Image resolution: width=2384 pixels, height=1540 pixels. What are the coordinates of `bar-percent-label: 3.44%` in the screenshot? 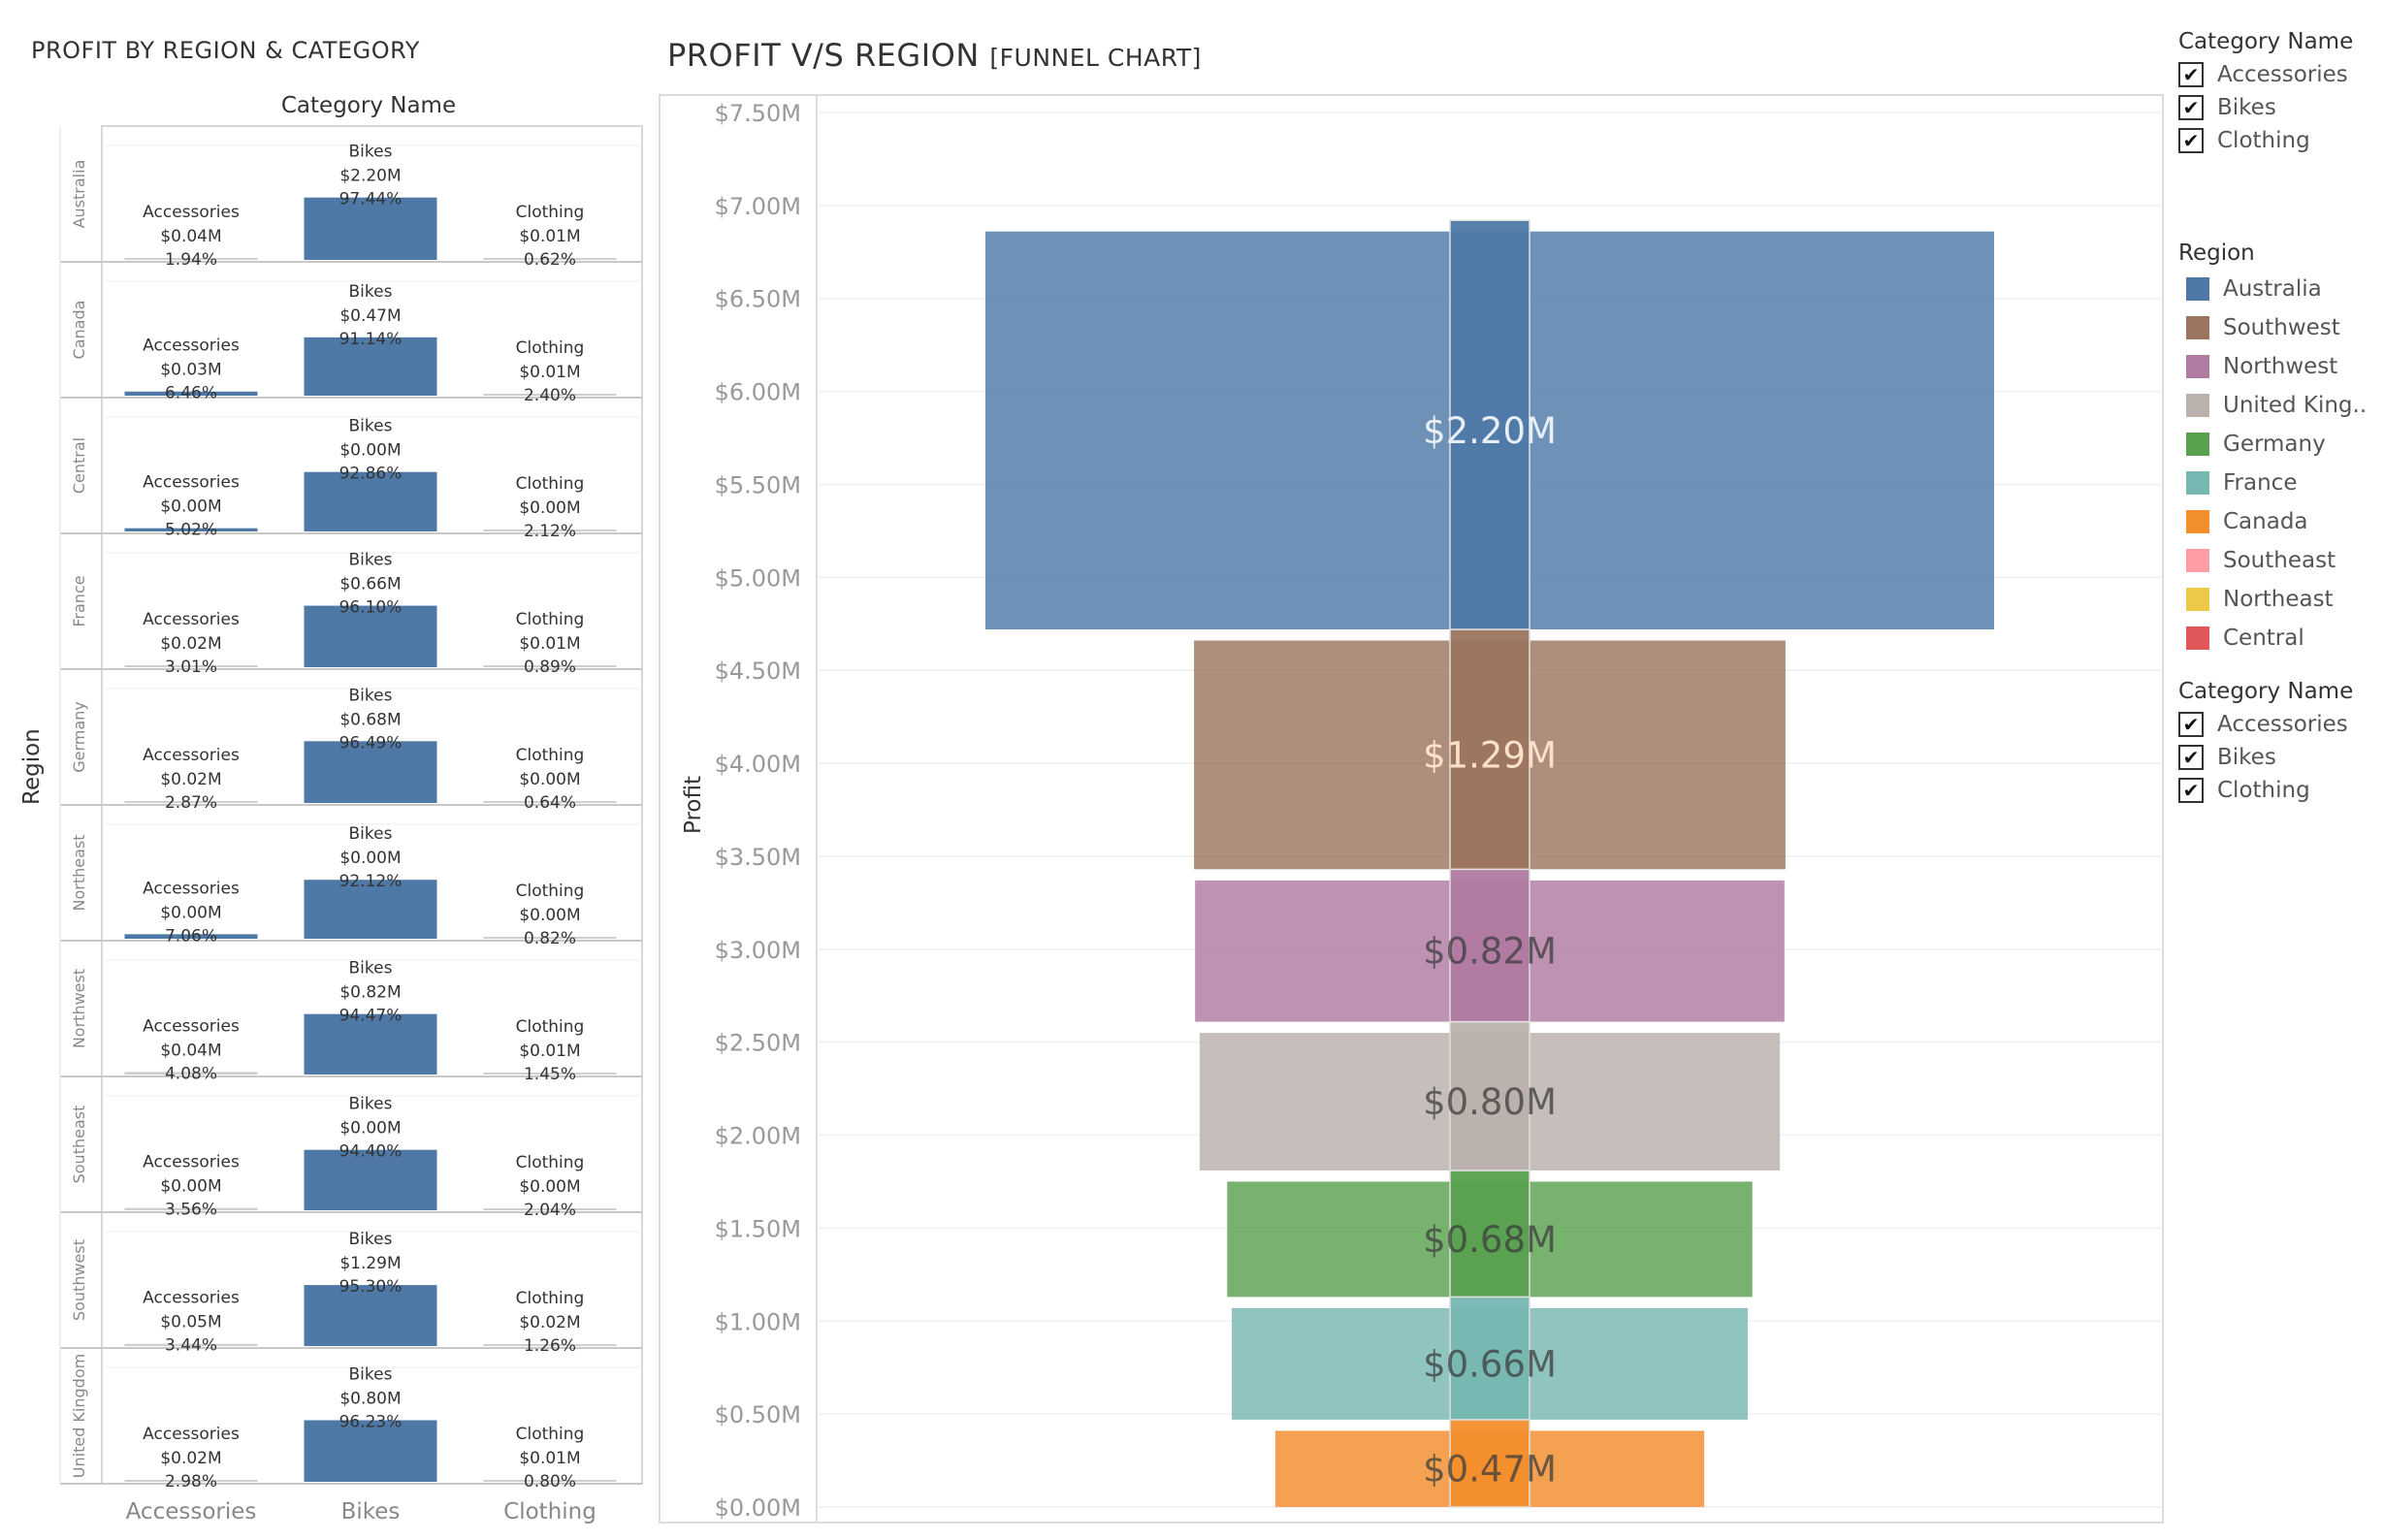 It's located at (191, 1346).